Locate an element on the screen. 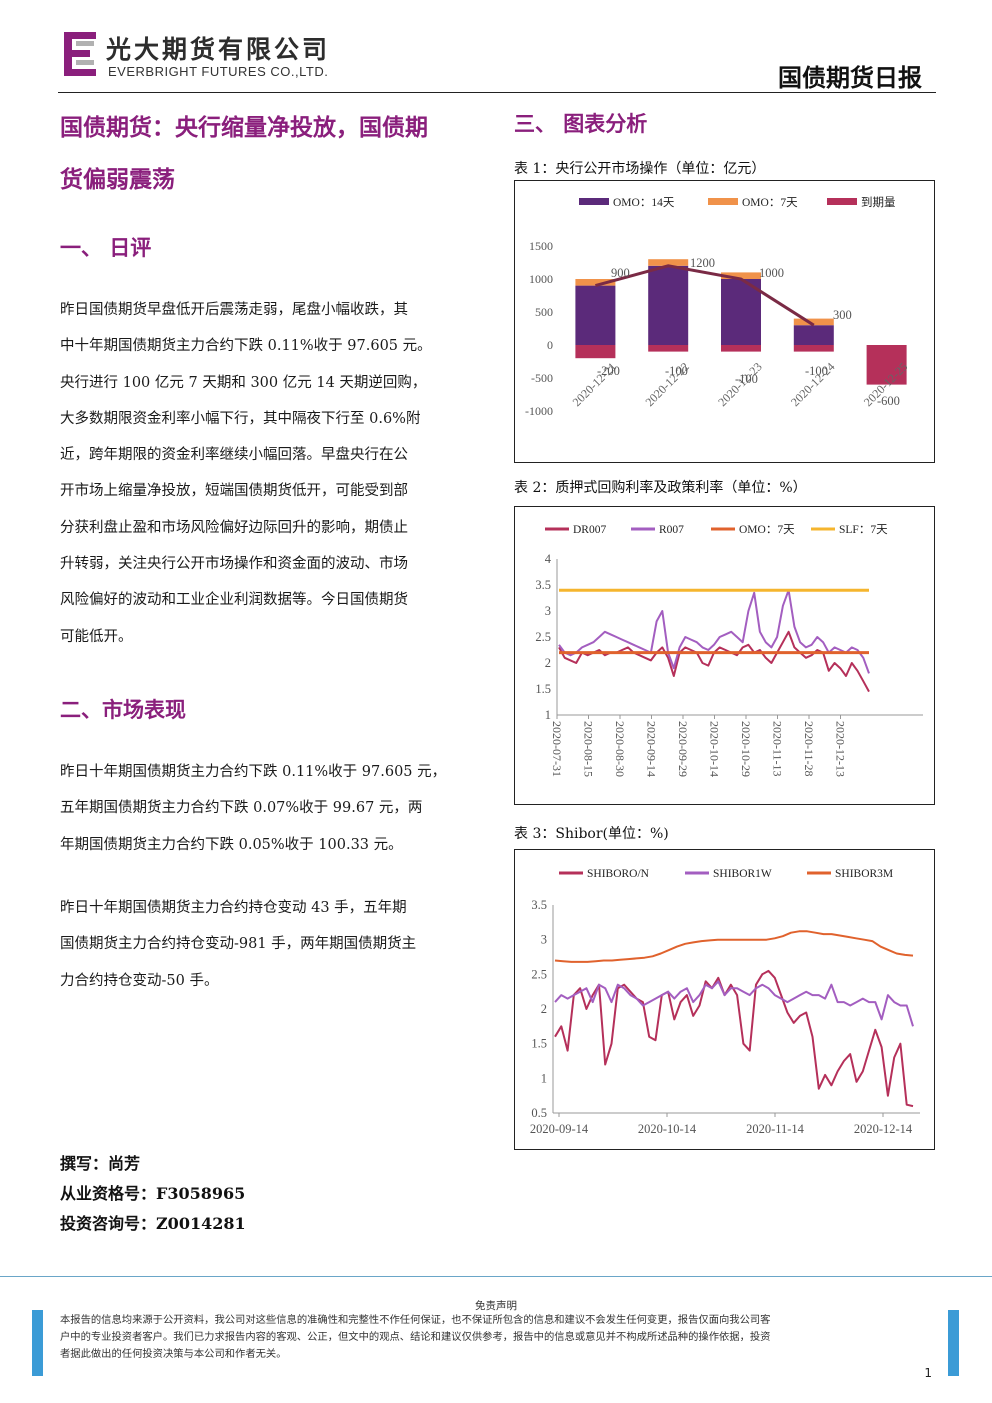 The image size is (992, 1403). report-type-title: 国债期货日报 is located at coordinates (850, 77).